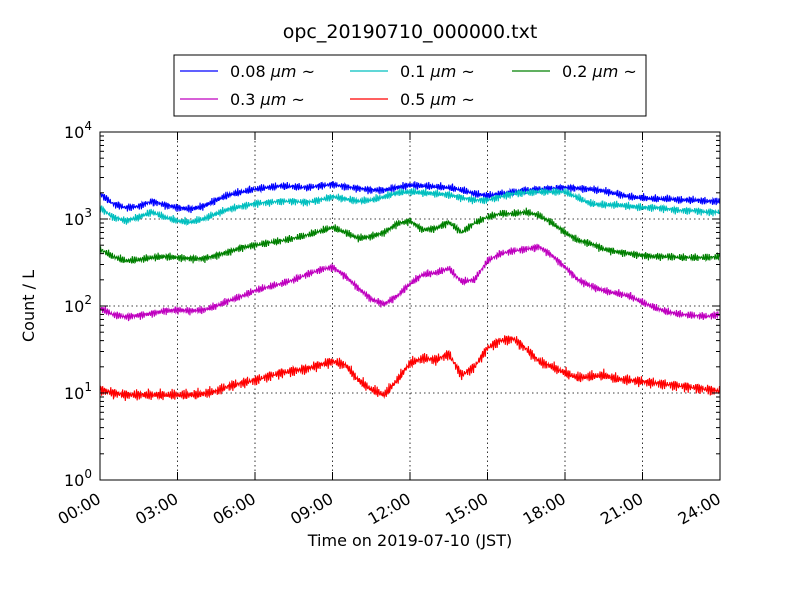 This screenshot has width=800, height=600. I want to click on y-tick-labels: 10⁰ 10¹ 10² 10³ 10⁴, so click(78, 304).